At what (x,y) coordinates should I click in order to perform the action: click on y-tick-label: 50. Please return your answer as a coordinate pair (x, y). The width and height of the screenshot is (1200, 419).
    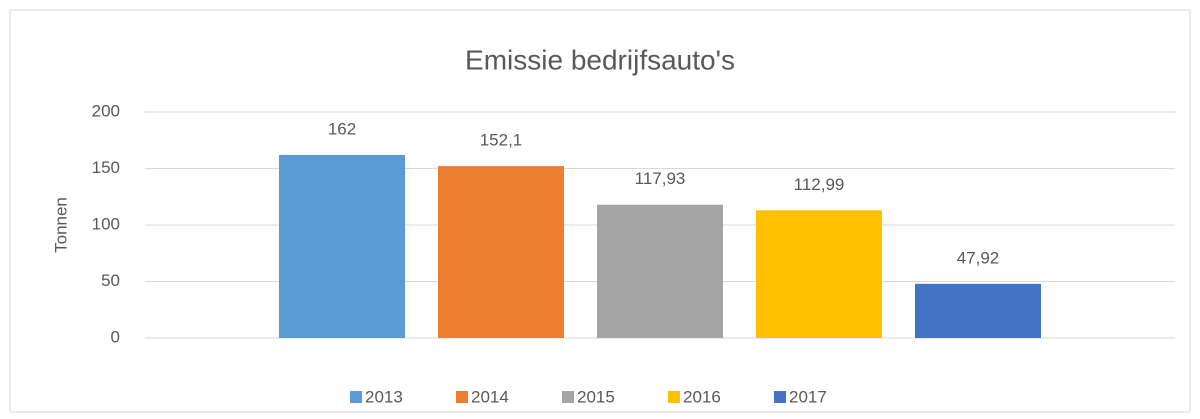
    Looking at the image, I should click on (110, 280).